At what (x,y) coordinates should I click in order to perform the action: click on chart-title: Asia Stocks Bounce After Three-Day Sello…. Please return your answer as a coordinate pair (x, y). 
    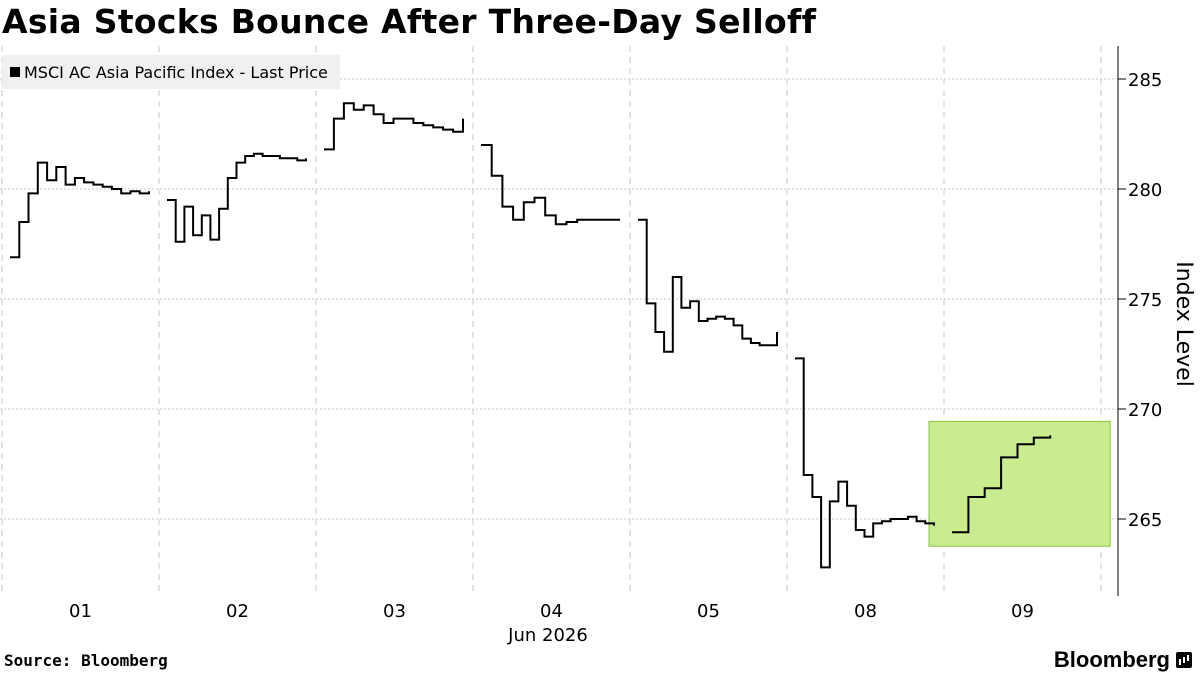
    Looking at the image, I should click on (409, 21).